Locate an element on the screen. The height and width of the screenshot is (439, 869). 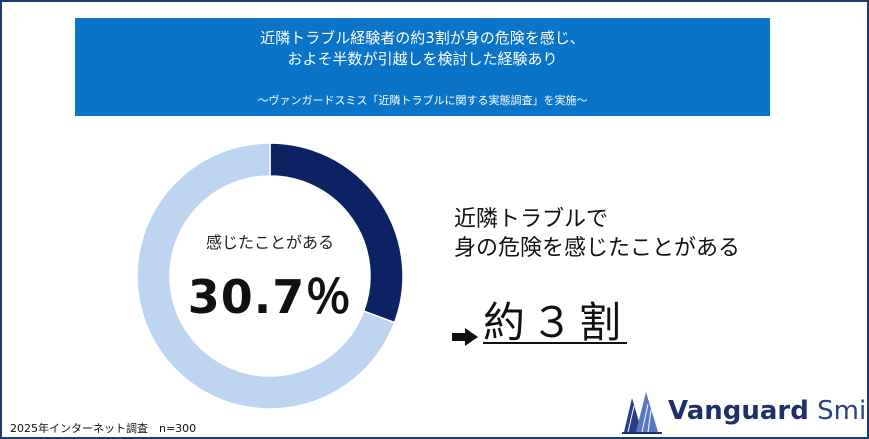
description-line-2: 身の危険を感じたことがある is located at coordinates (597, 248).